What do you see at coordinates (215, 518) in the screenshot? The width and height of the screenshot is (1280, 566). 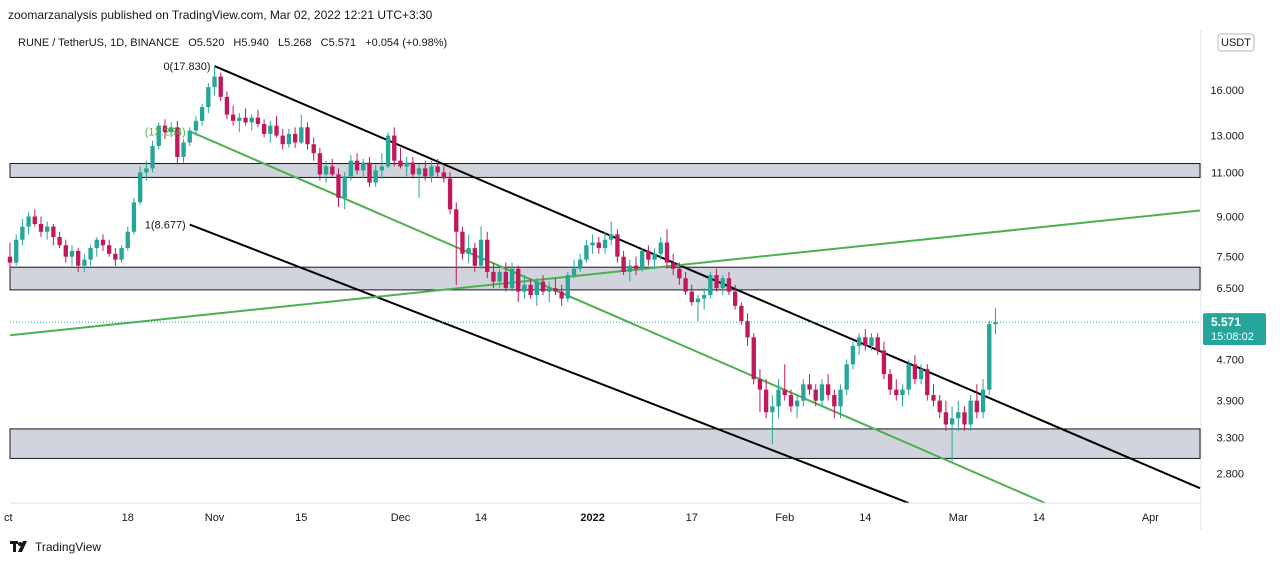 I see `time-tick-label: Nov` at bounding box center [215, 518].